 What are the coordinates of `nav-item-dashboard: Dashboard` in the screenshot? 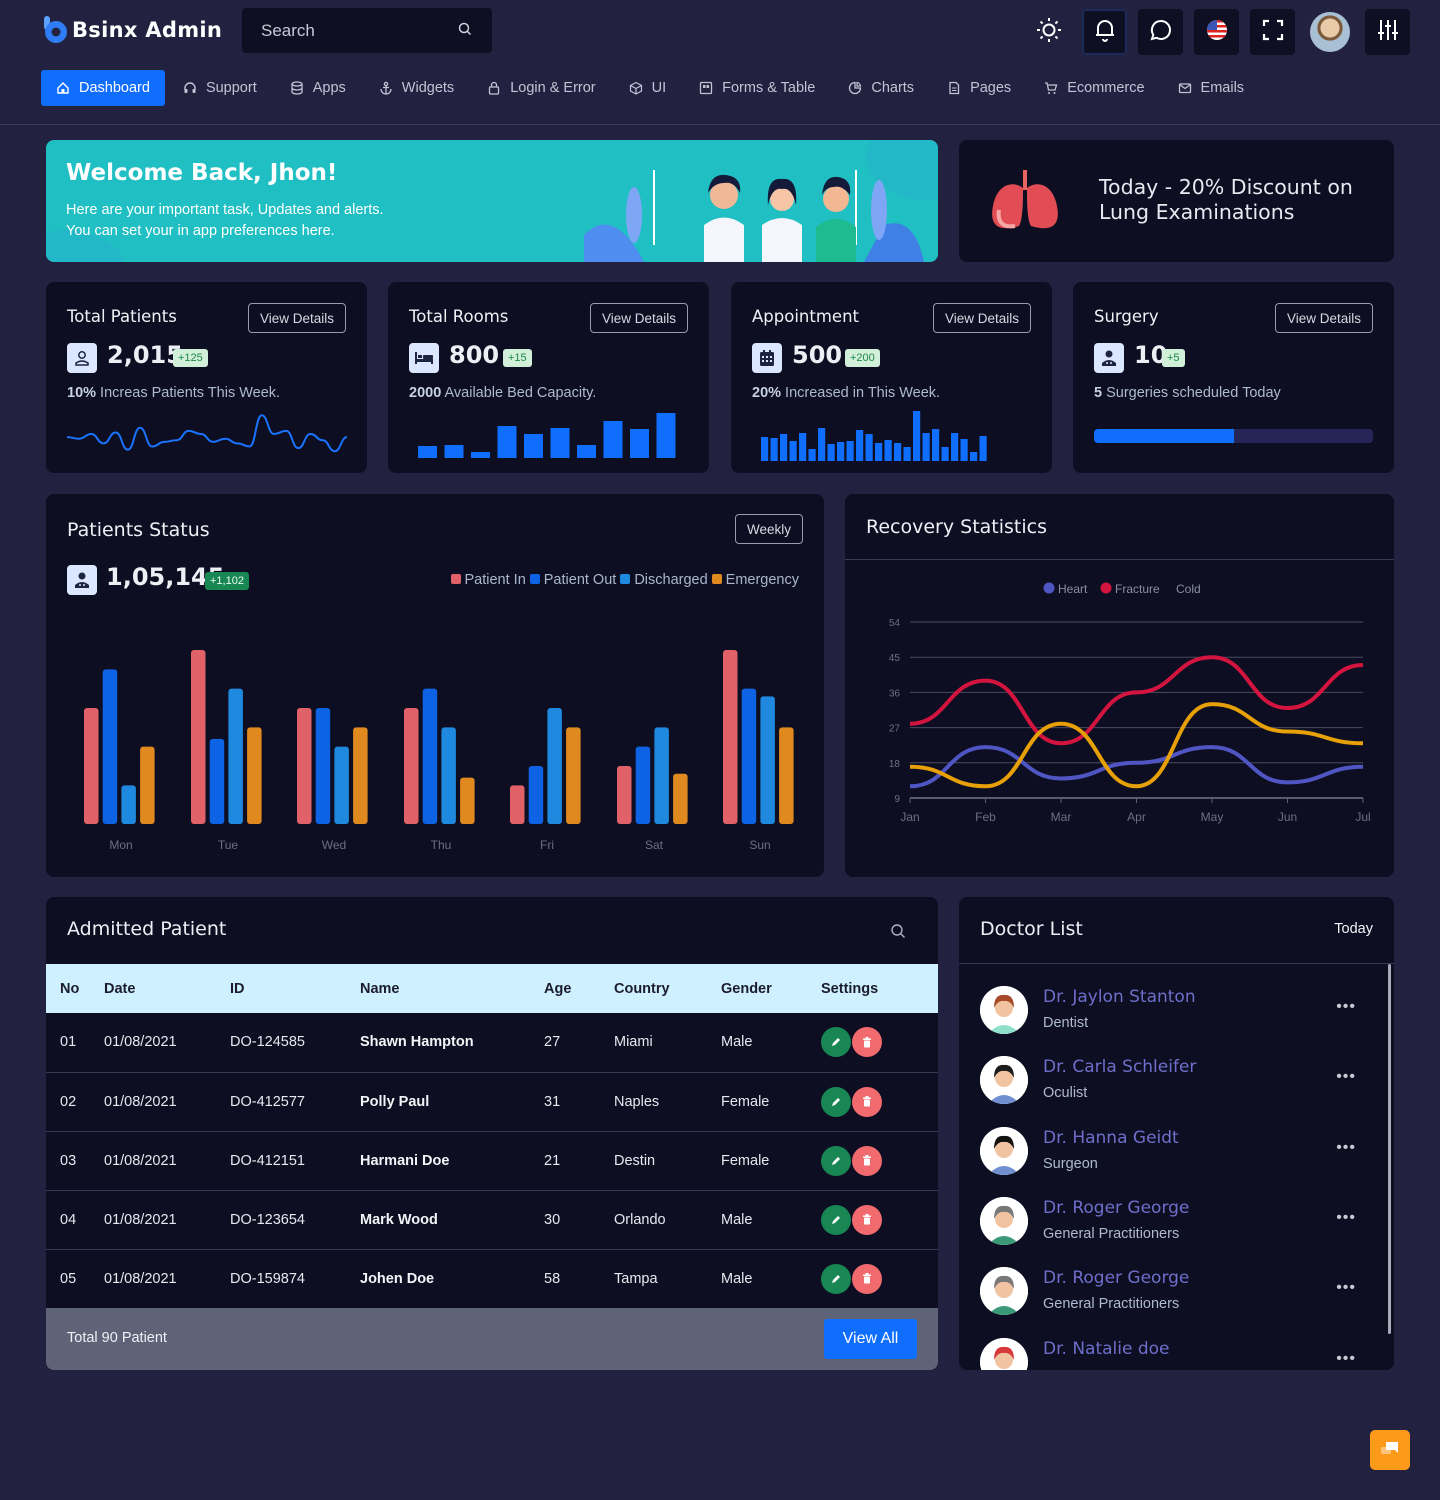 It's located at (103, 88).